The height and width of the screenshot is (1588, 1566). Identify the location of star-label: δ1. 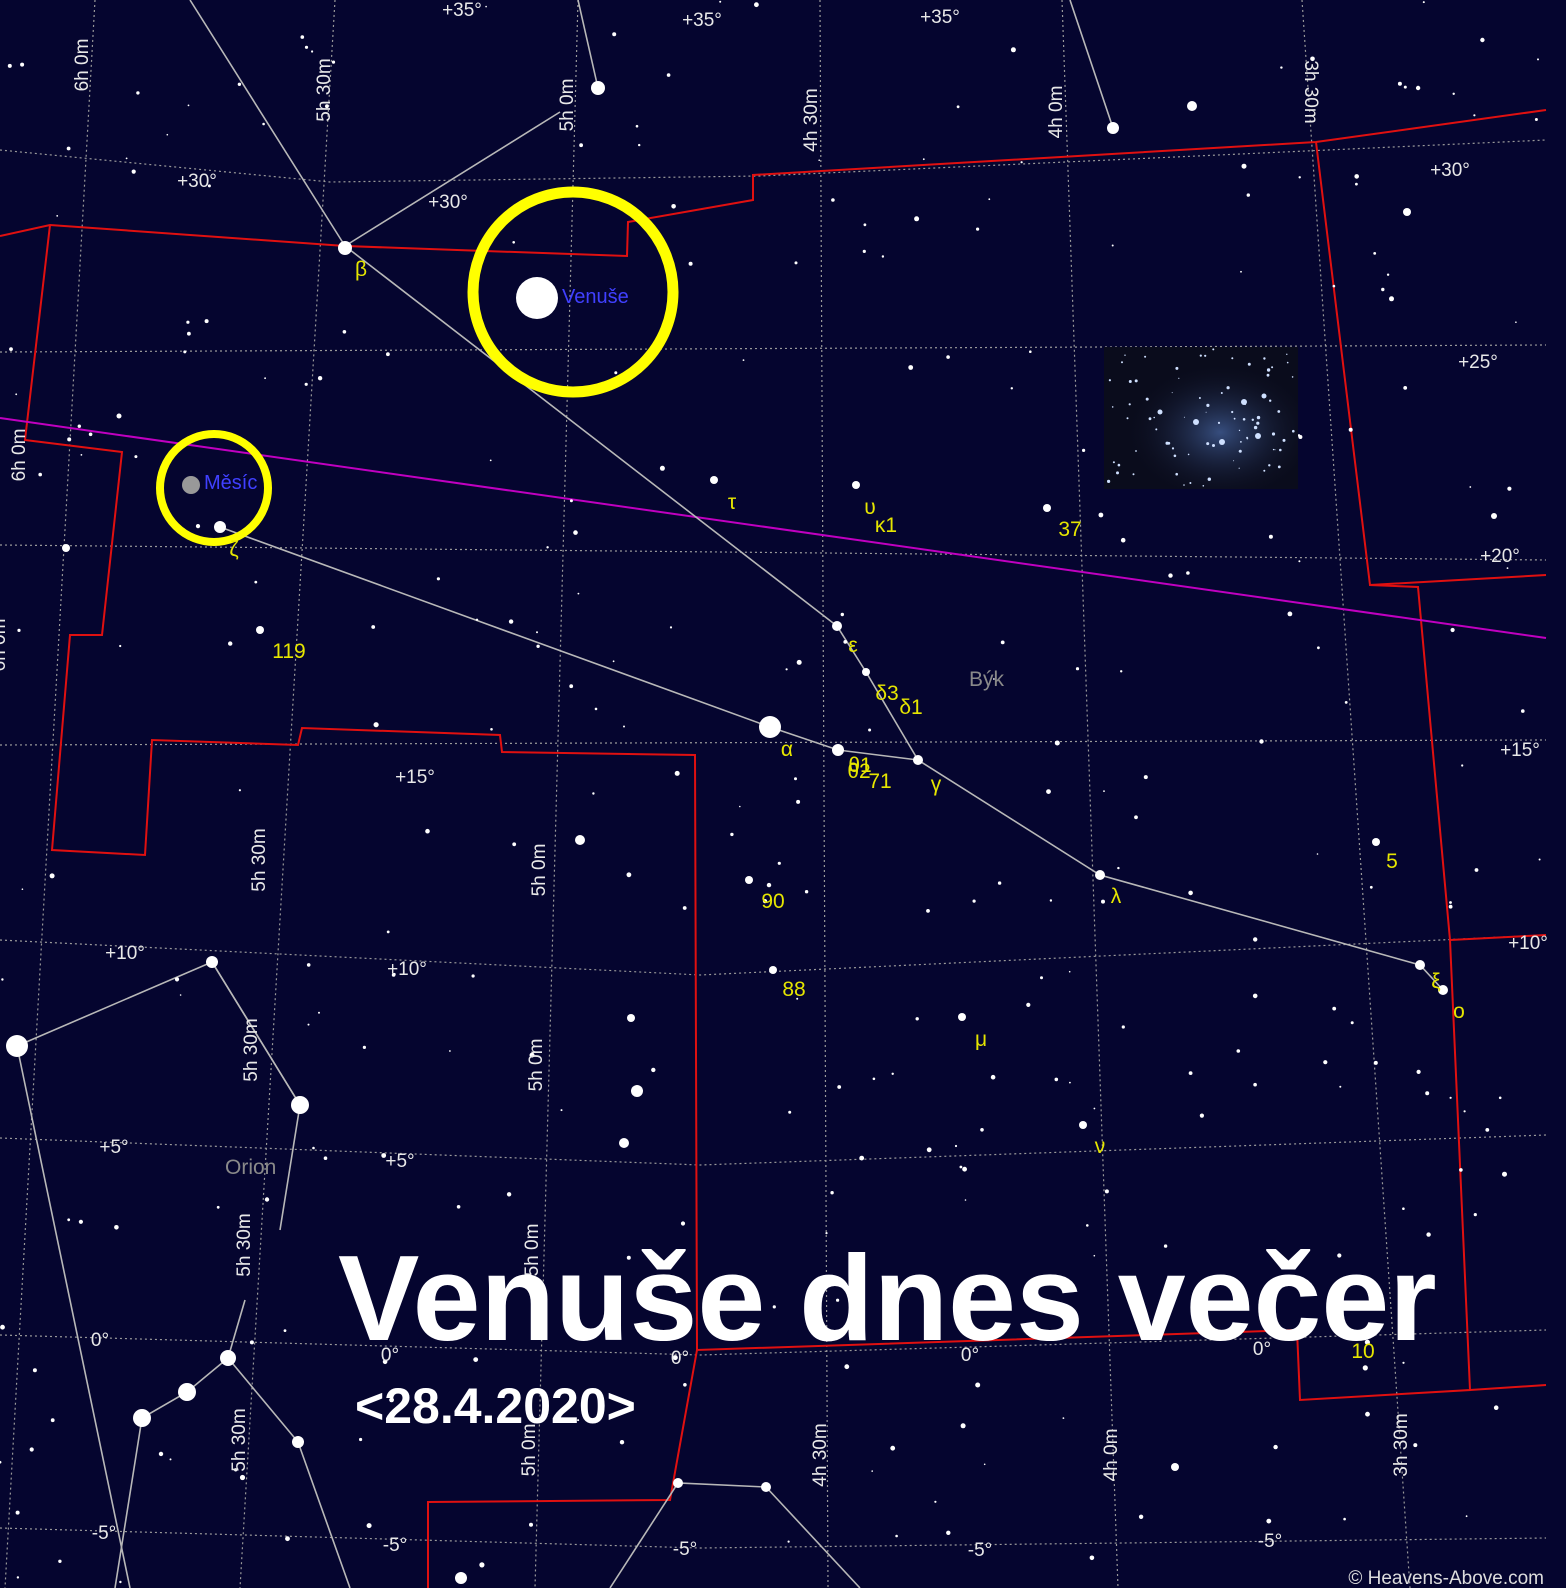
(910, 707).